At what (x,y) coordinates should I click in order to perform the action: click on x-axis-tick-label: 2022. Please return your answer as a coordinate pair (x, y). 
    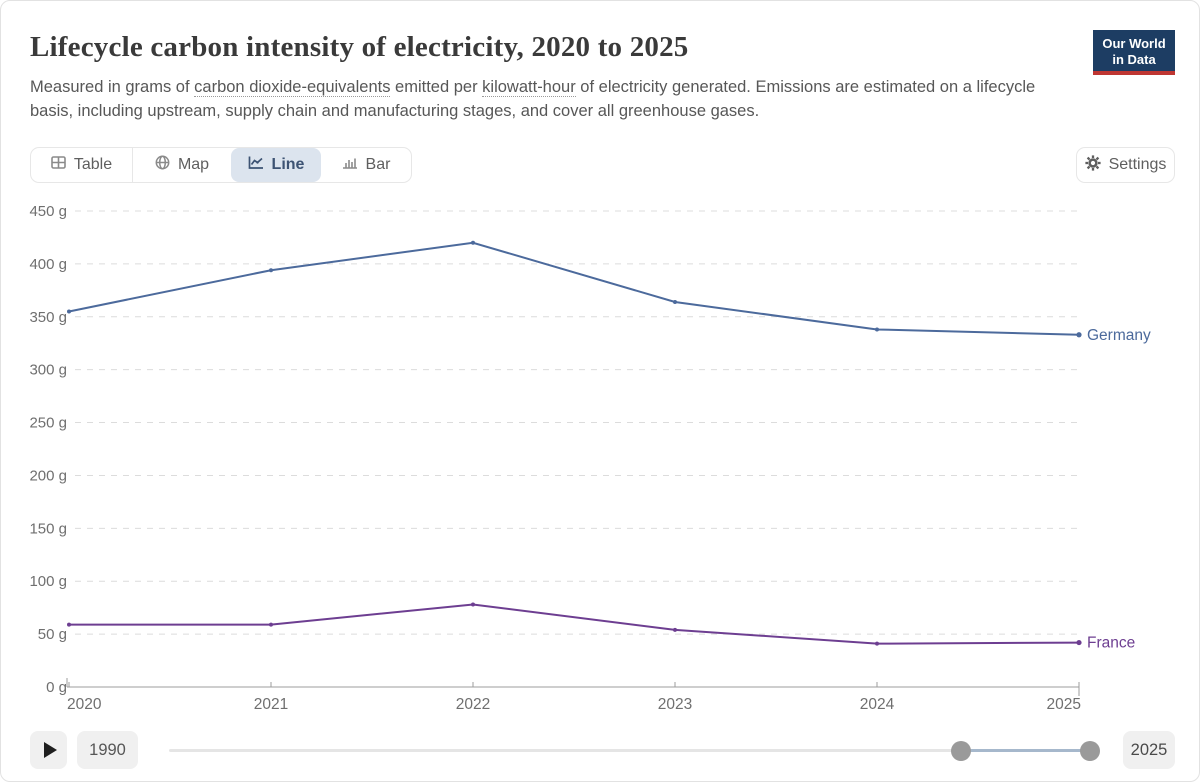
    Looking at the image, I should click on (473, 704).